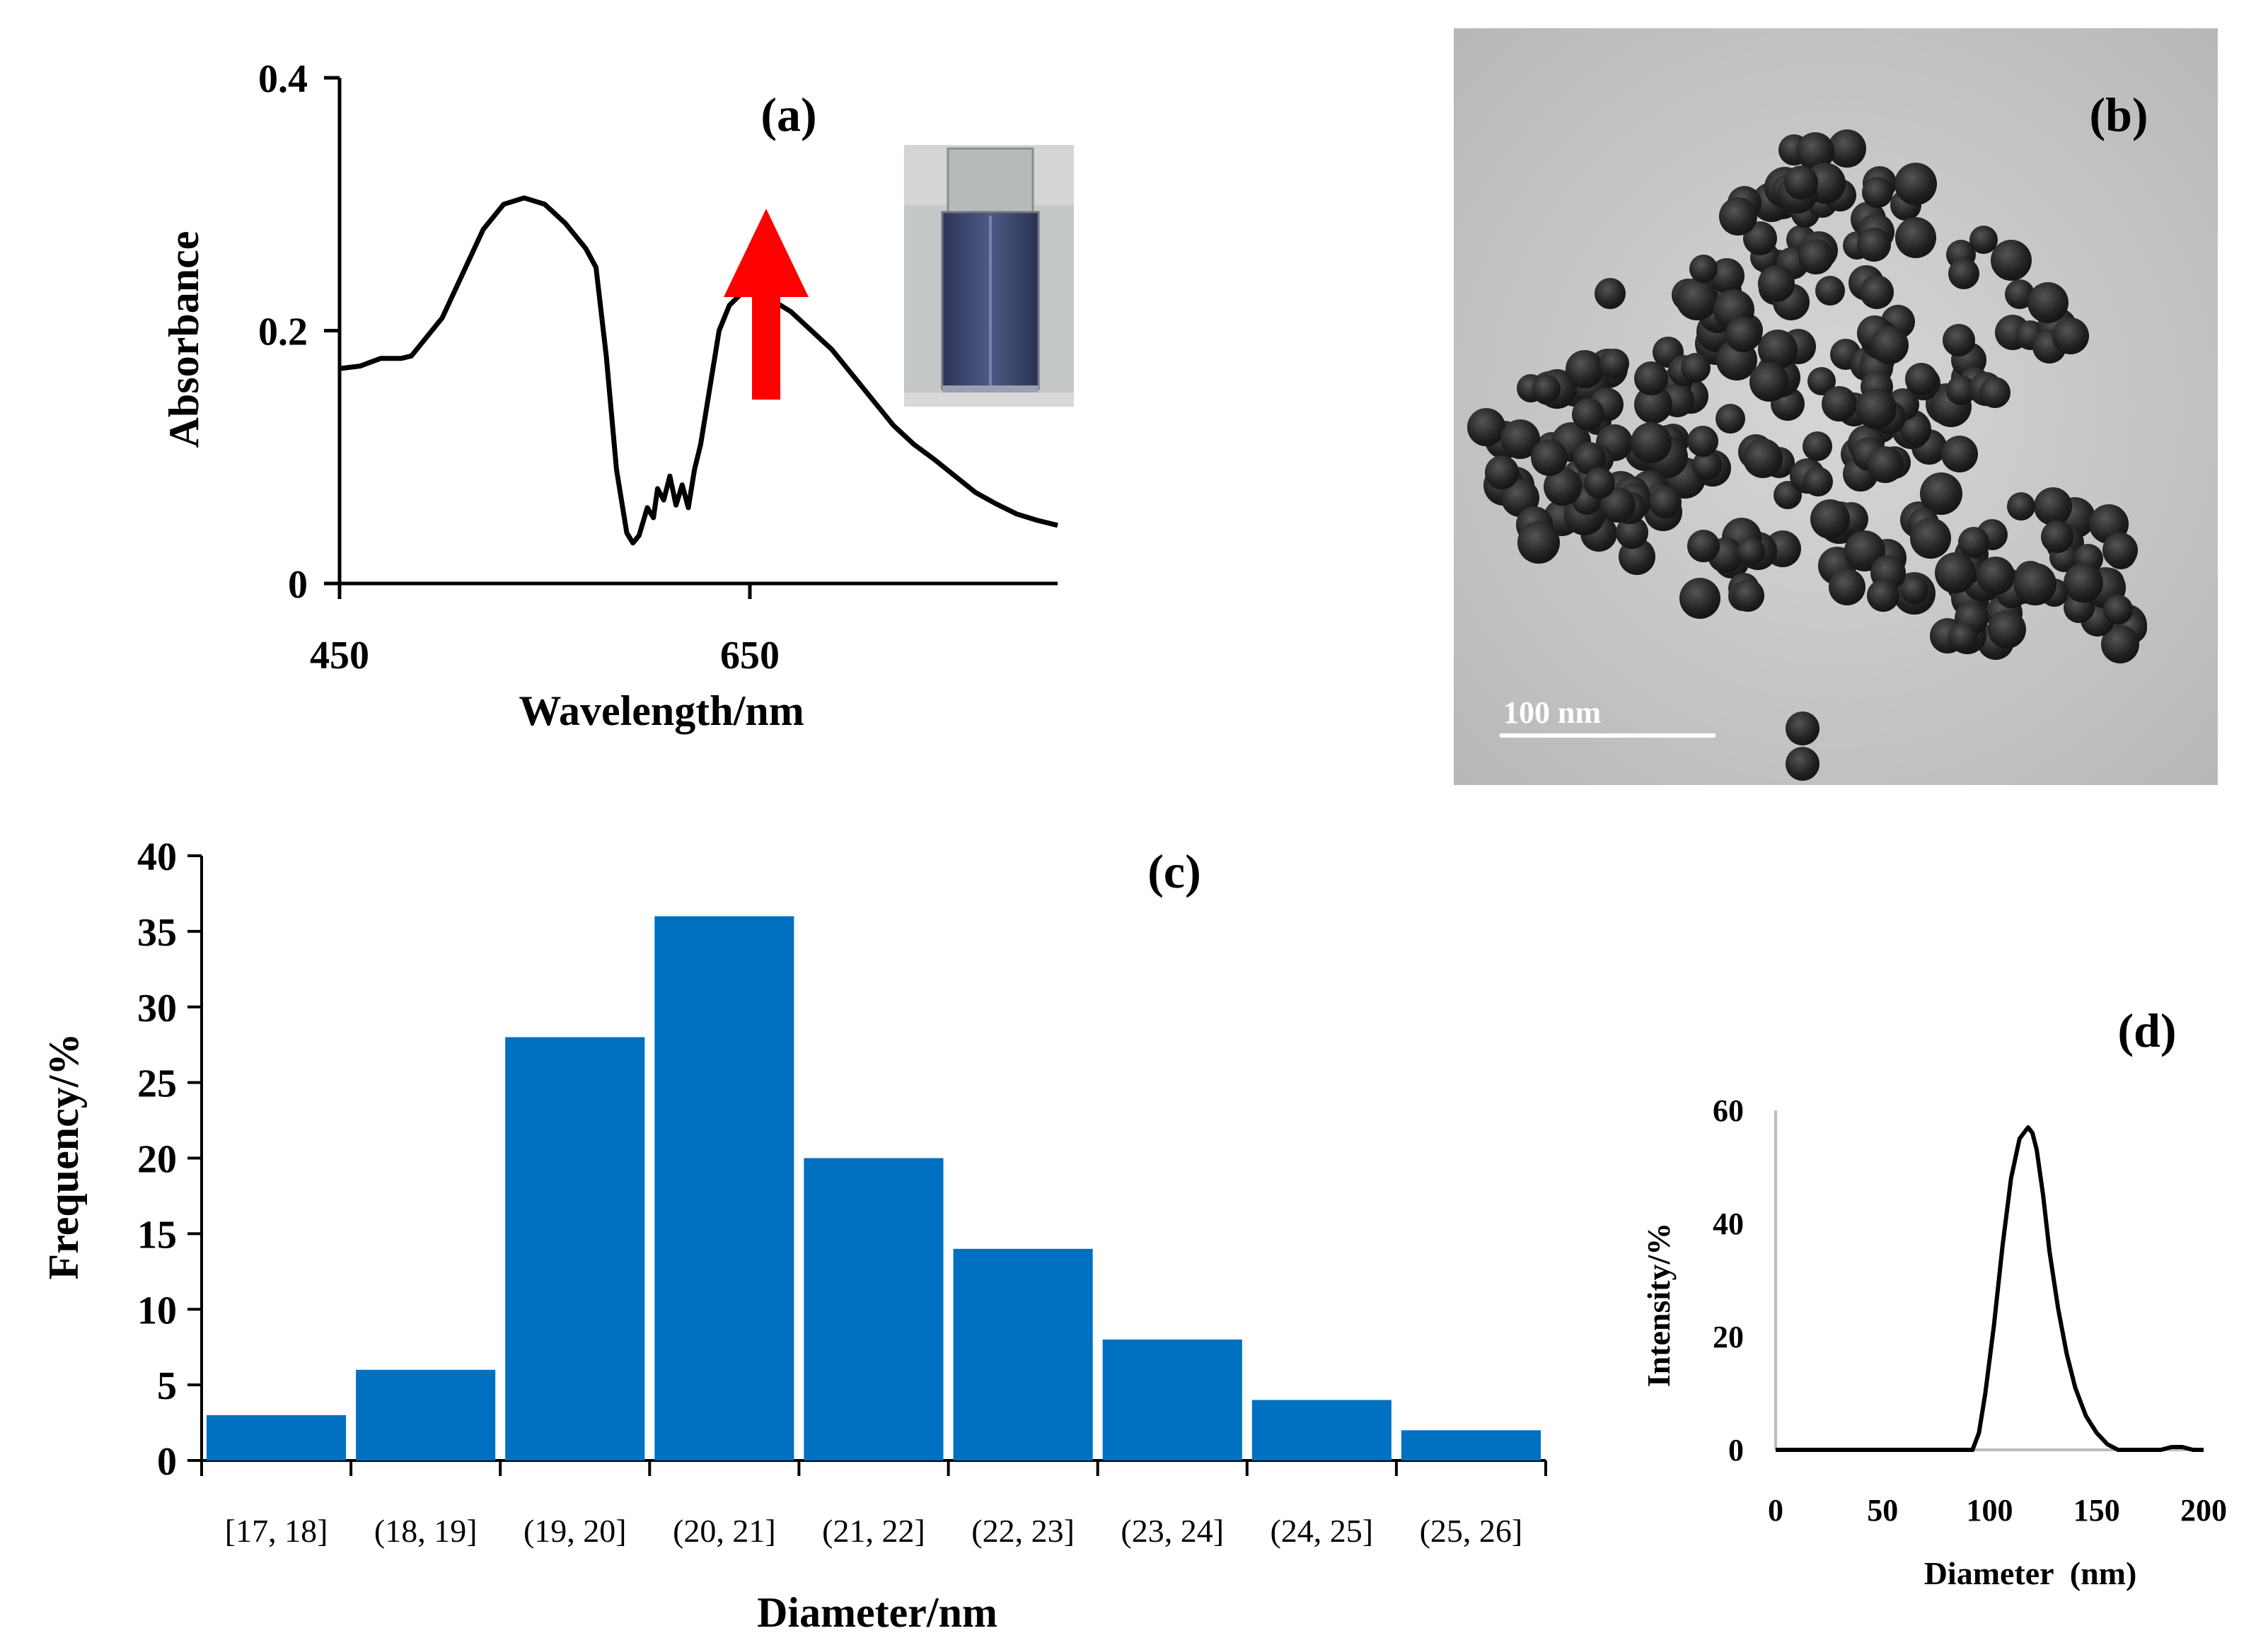  What do you see at coordinates (1990, 1288) in the screenshot?
I see `dls-intensity-line` at bounding box center [1990, 1288].